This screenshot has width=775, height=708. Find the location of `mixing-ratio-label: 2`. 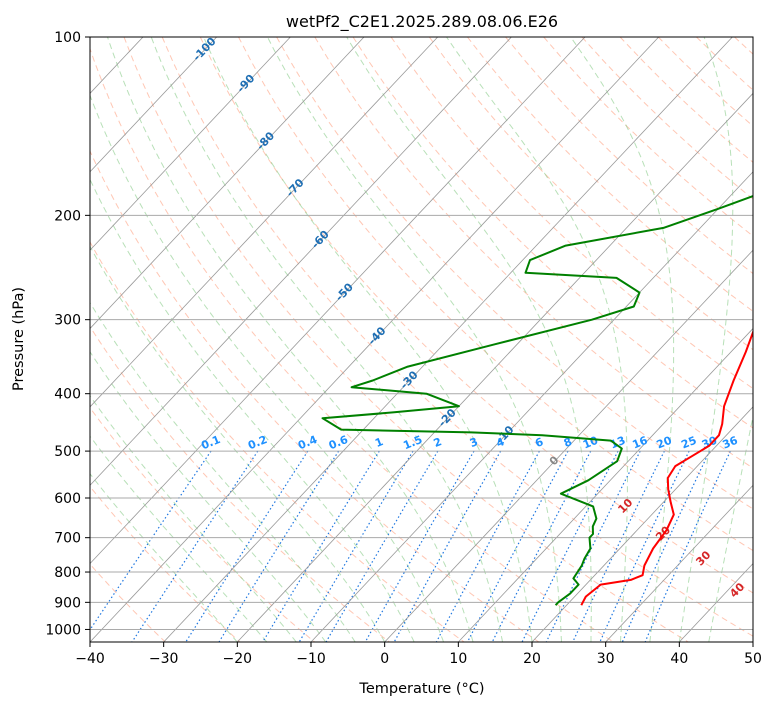

mixing-ratio-label: 2 is located at coordinates (438, 442).